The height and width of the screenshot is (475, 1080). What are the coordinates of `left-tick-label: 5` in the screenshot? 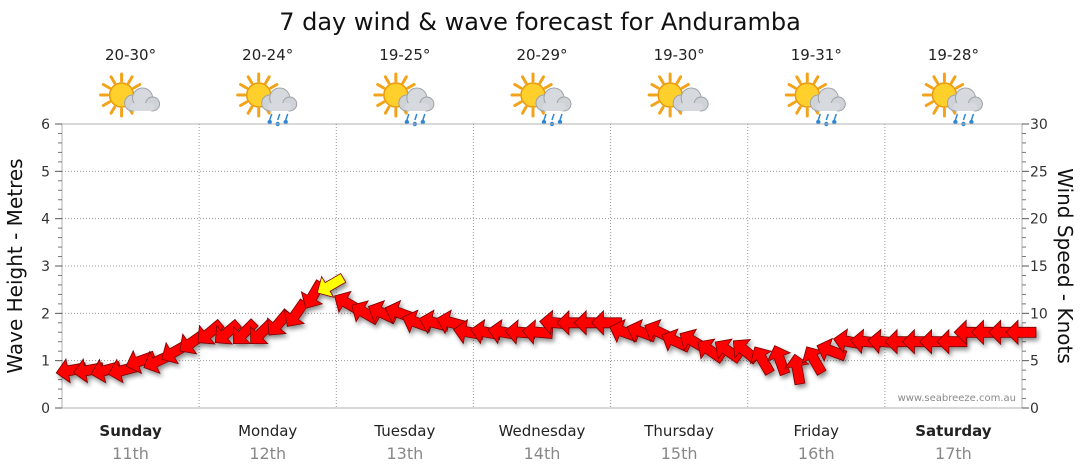 It's located at (45, 172).